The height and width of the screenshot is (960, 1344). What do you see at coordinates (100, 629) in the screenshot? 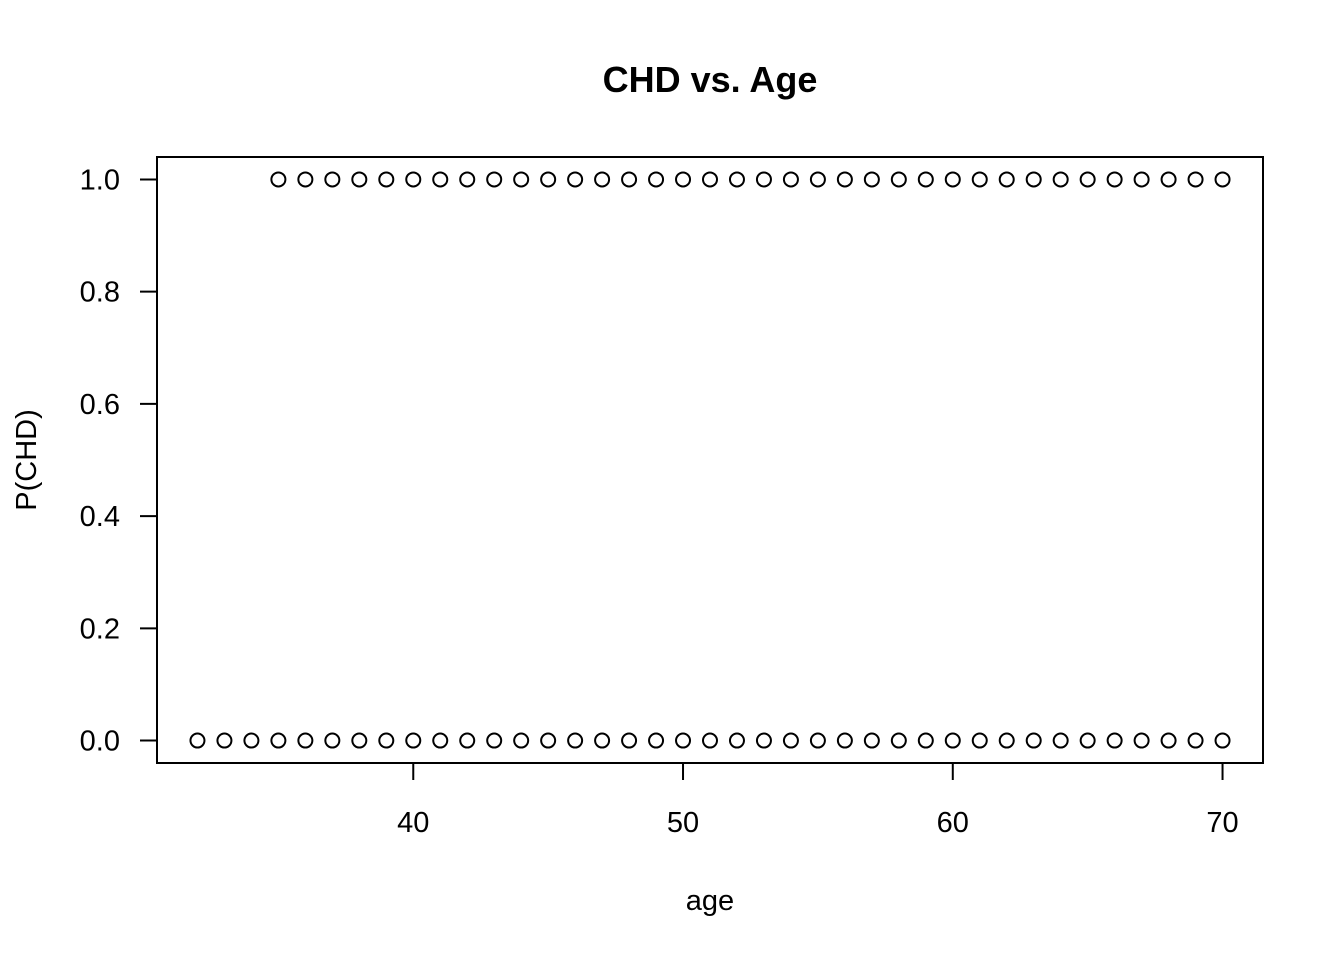
I see `y-tick-label: 0.2` at bounding box center [100, 629].